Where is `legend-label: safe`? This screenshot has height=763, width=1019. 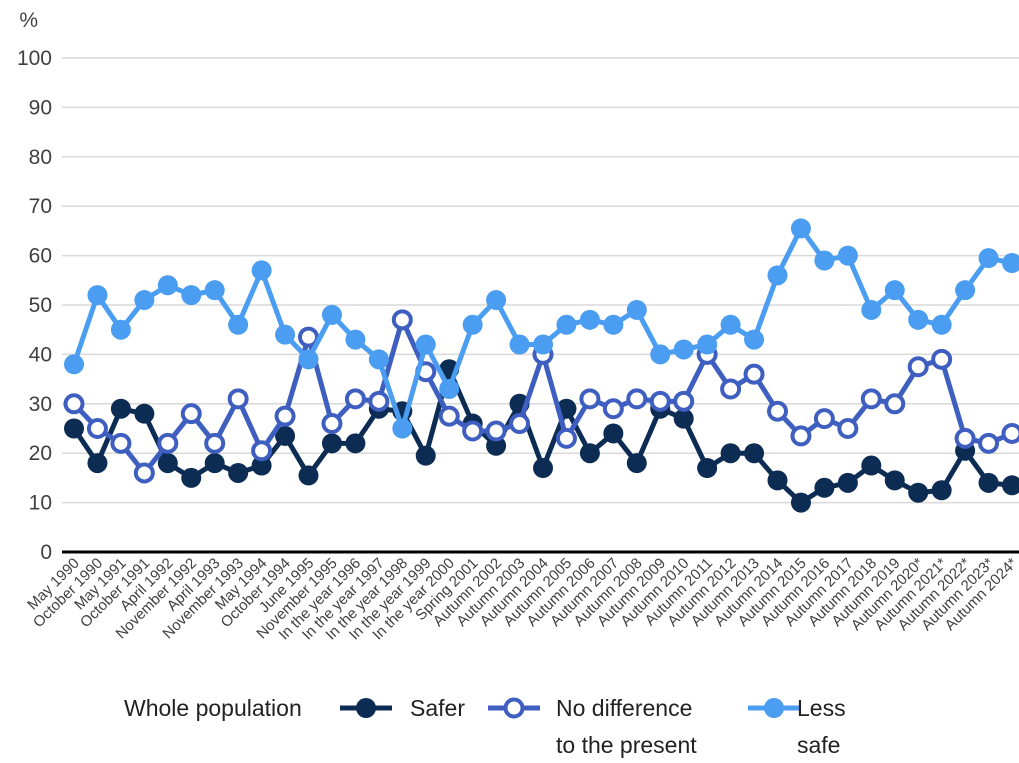
legend-label: safe is located at coordinates (818, 745).